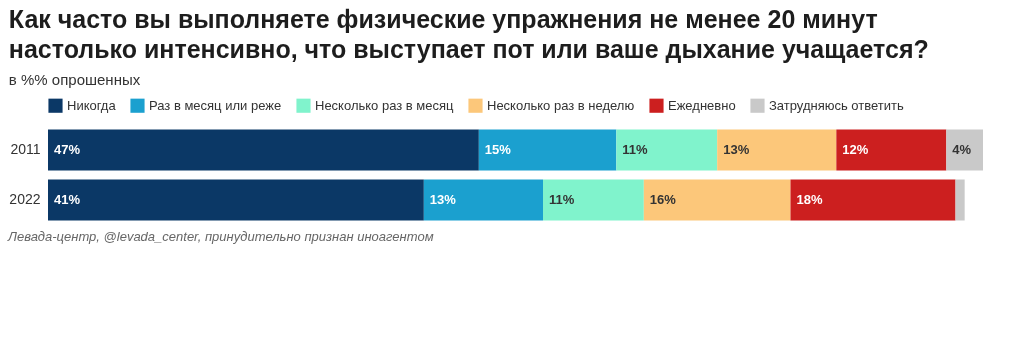 This screenshot has height=348, width=1014. What do you see at coordinates (855, 149) in the screenshot?
I see `data-label: 12%` at bounding box center [855, 149].